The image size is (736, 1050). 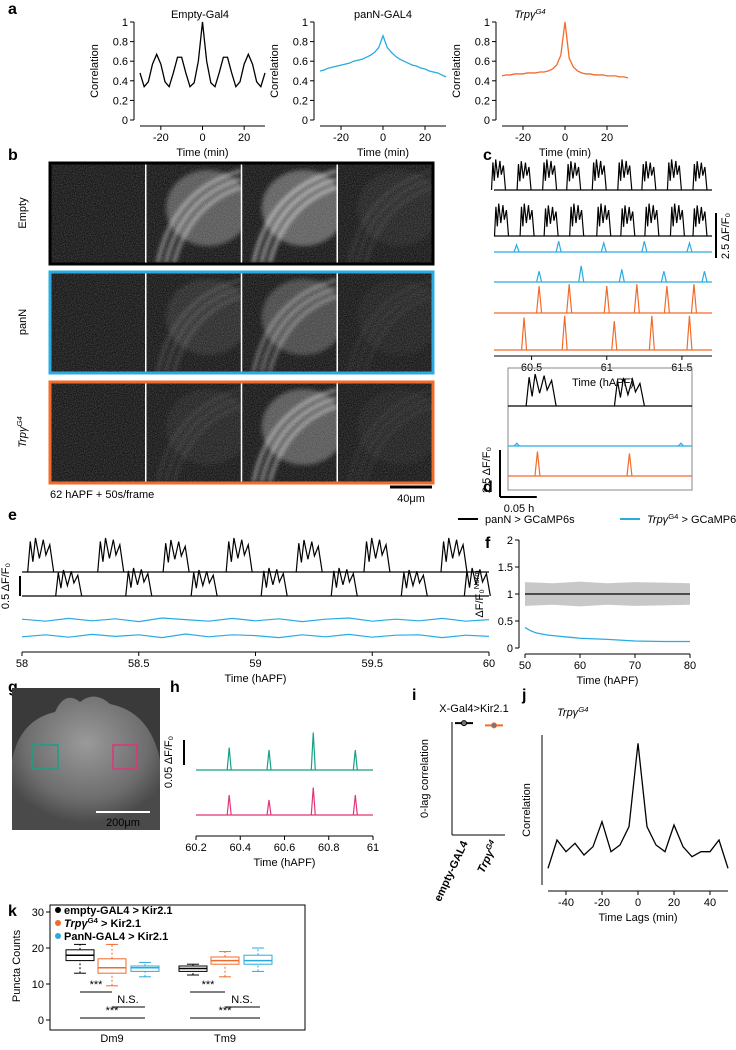 What do you see at coordinates (519, 509) in the screenshot?
I see `x-scale-bar-label: 0.05 h` at bounding box center [519, 509].